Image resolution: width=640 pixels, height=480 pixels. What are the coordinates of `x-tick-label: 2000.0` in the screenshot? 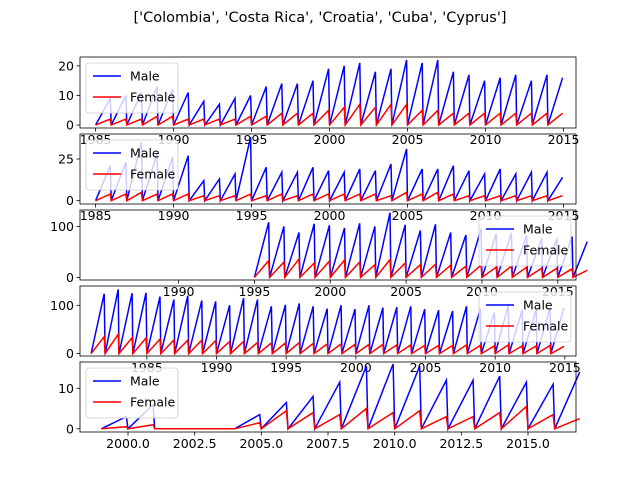 It's located at (128, 443).